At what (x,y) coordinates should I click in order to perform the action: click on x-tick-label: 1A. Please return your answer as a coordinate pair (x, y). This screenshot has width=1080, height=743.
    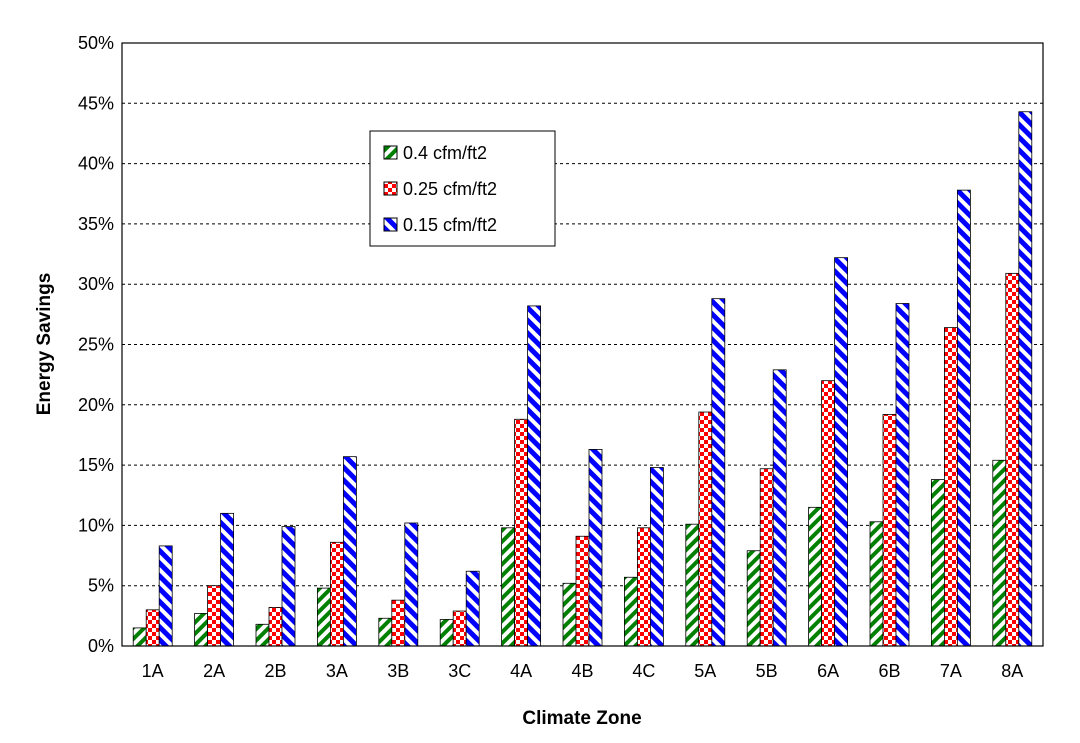
    Looking at the image, I should click on (153, 671).